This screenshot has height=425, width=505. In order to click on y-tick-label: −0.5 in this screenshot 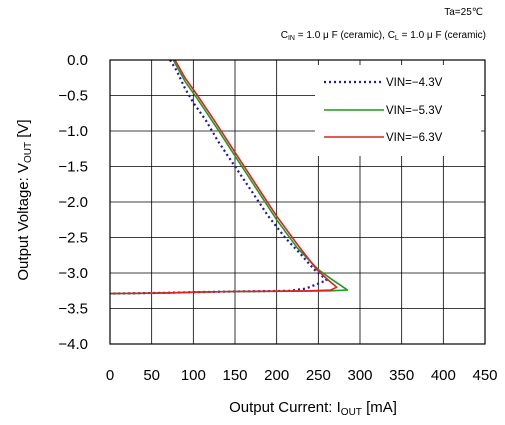, I will do `click(73, 96)`.